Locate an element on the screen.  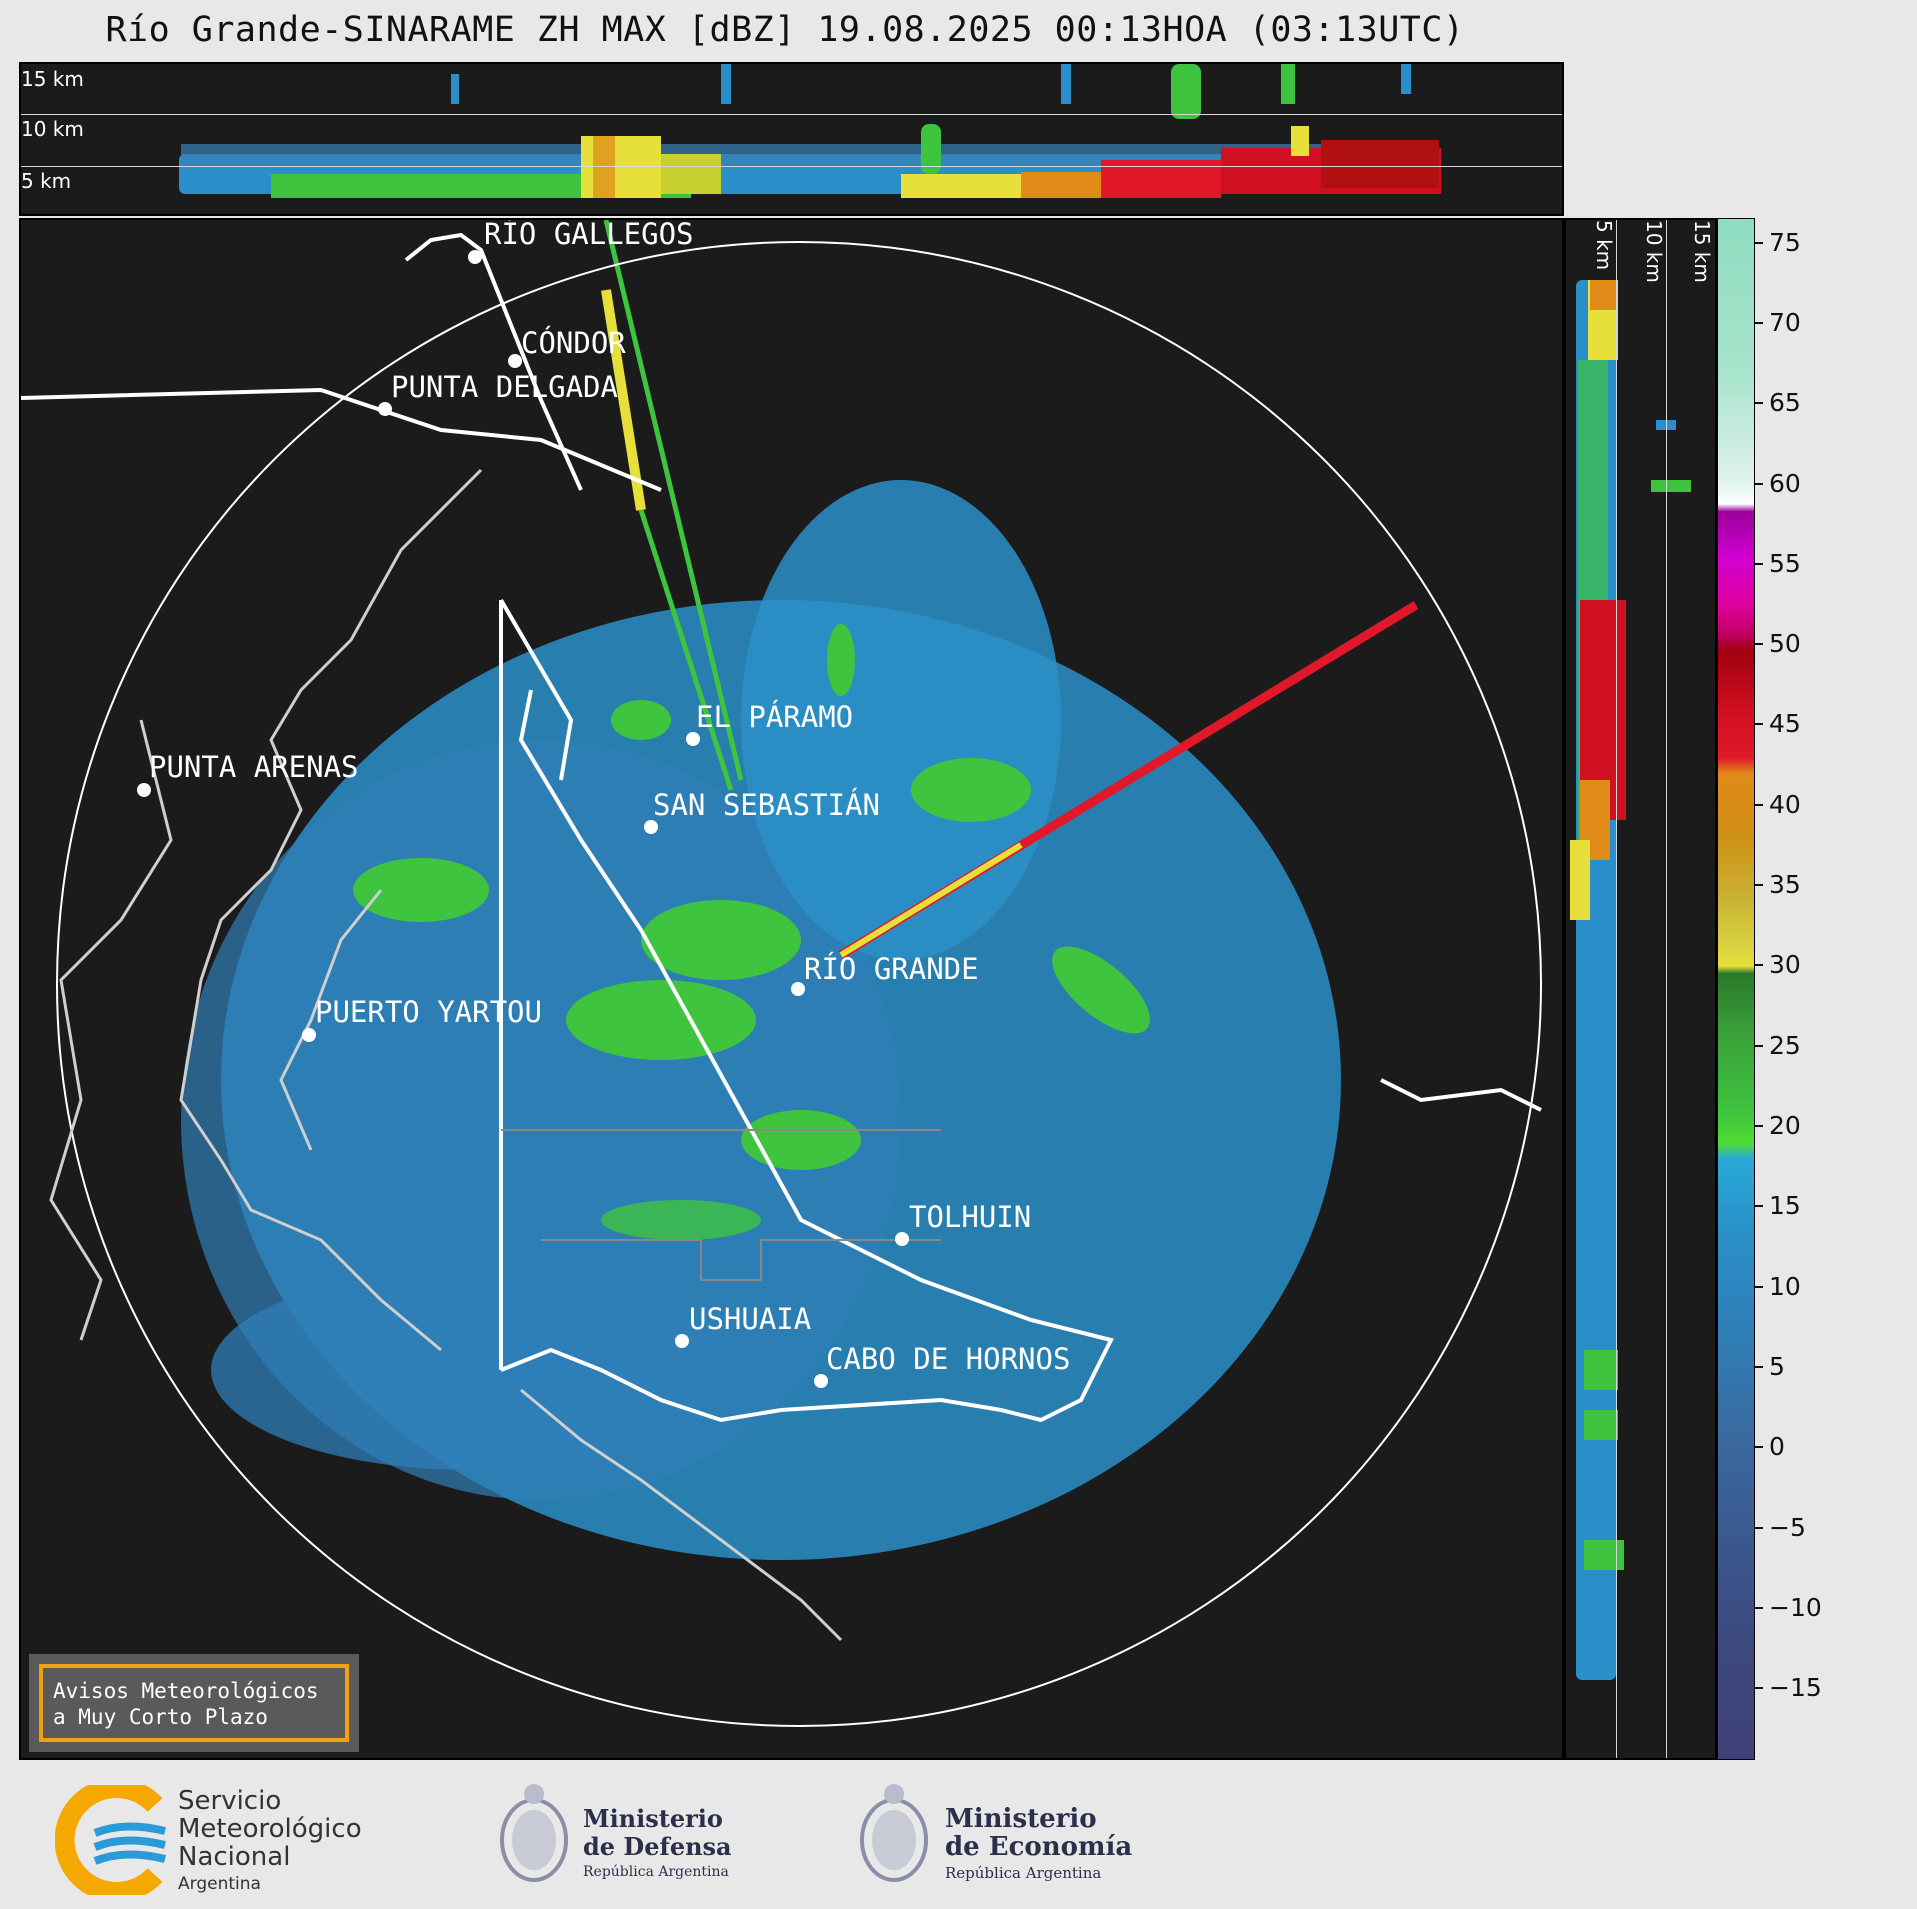
city-dot-condor is located at coordinates (515, 361).